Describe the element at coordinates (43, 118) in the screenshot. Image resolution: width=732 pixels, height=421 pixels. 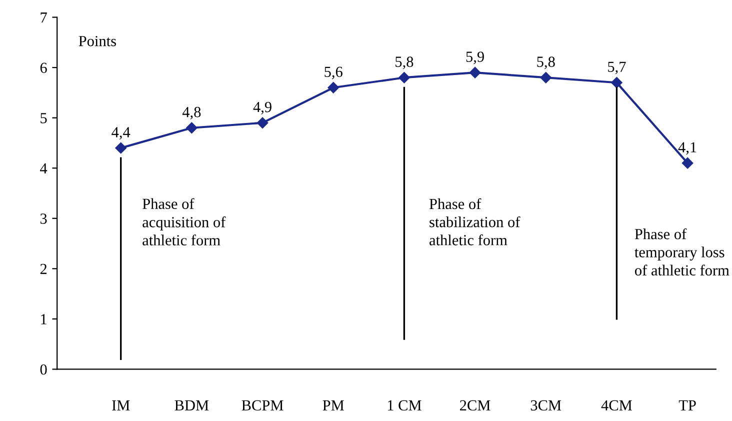
I see `y-tick-label: 5` at that location.